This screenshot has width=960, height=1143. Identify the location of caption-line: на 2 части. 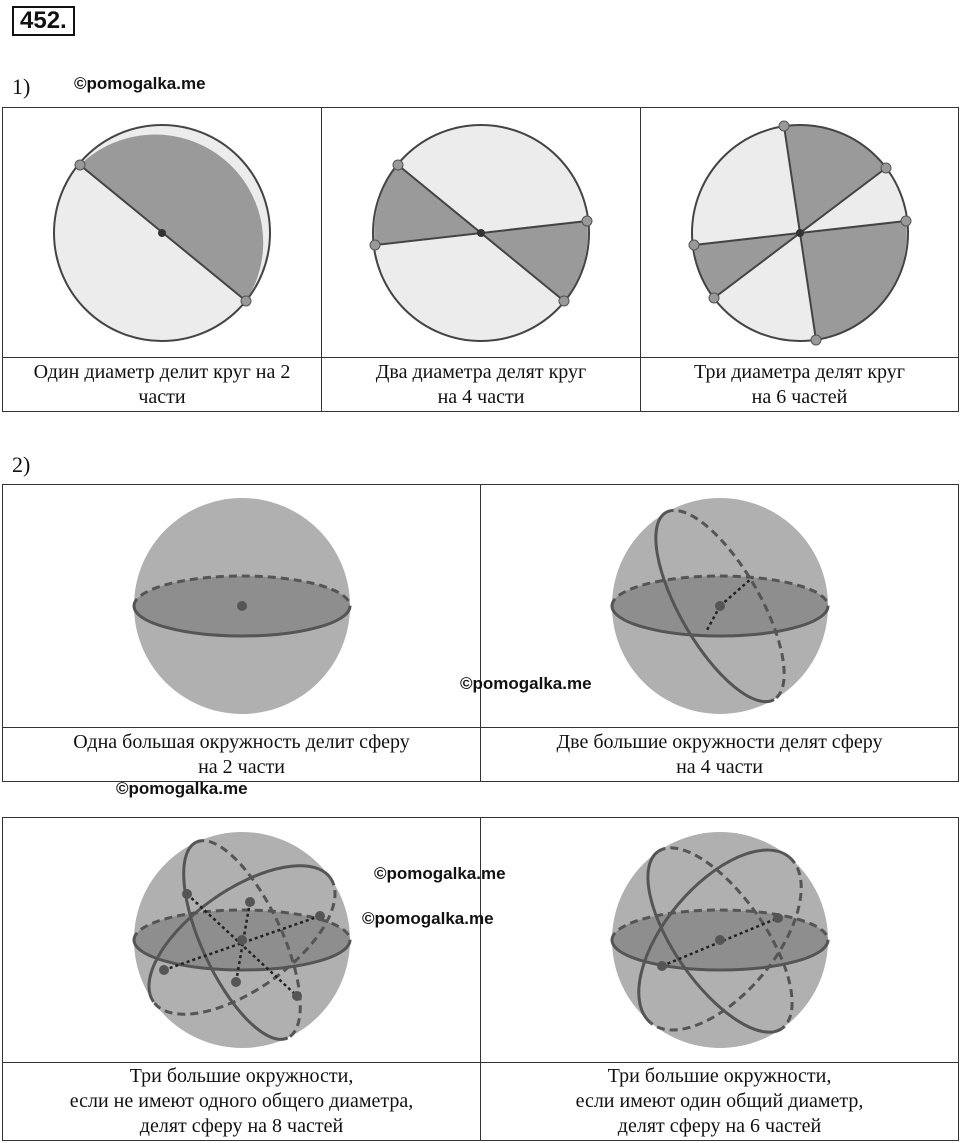
(241, 766).